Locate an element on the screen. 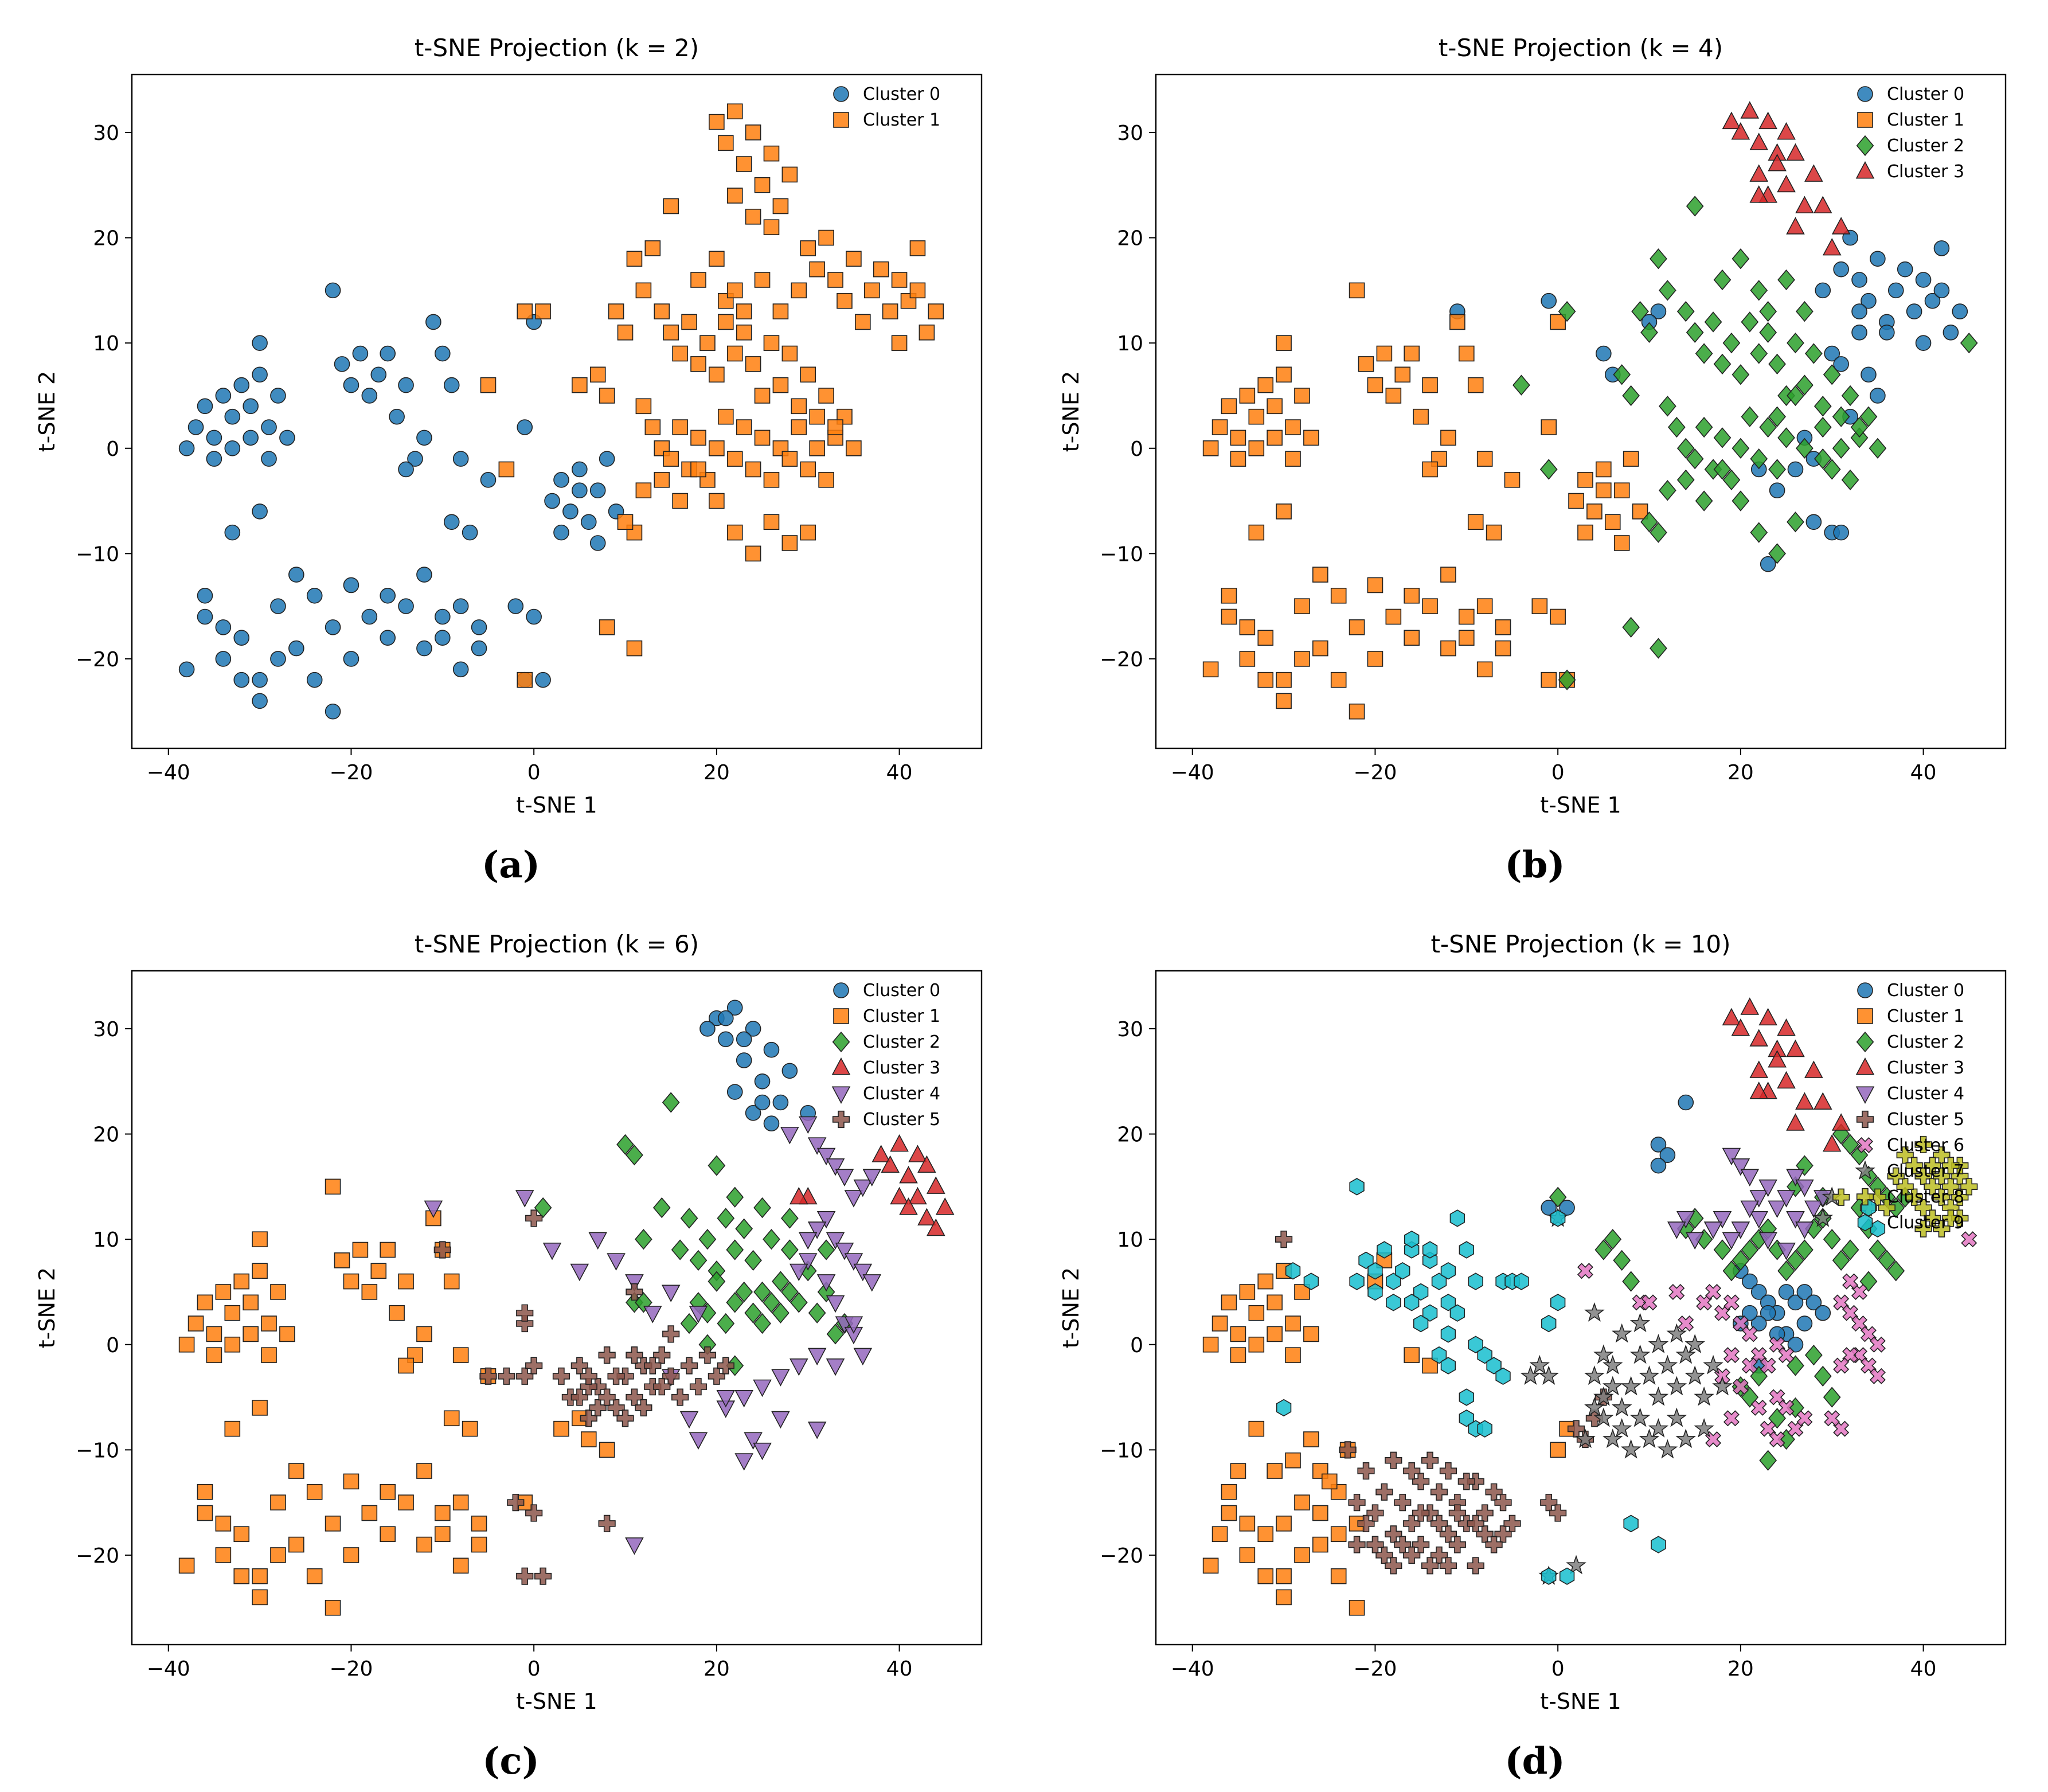 The image size is (2048, 1792). y-tick-label: 10 is located at coordinates (106, 344).